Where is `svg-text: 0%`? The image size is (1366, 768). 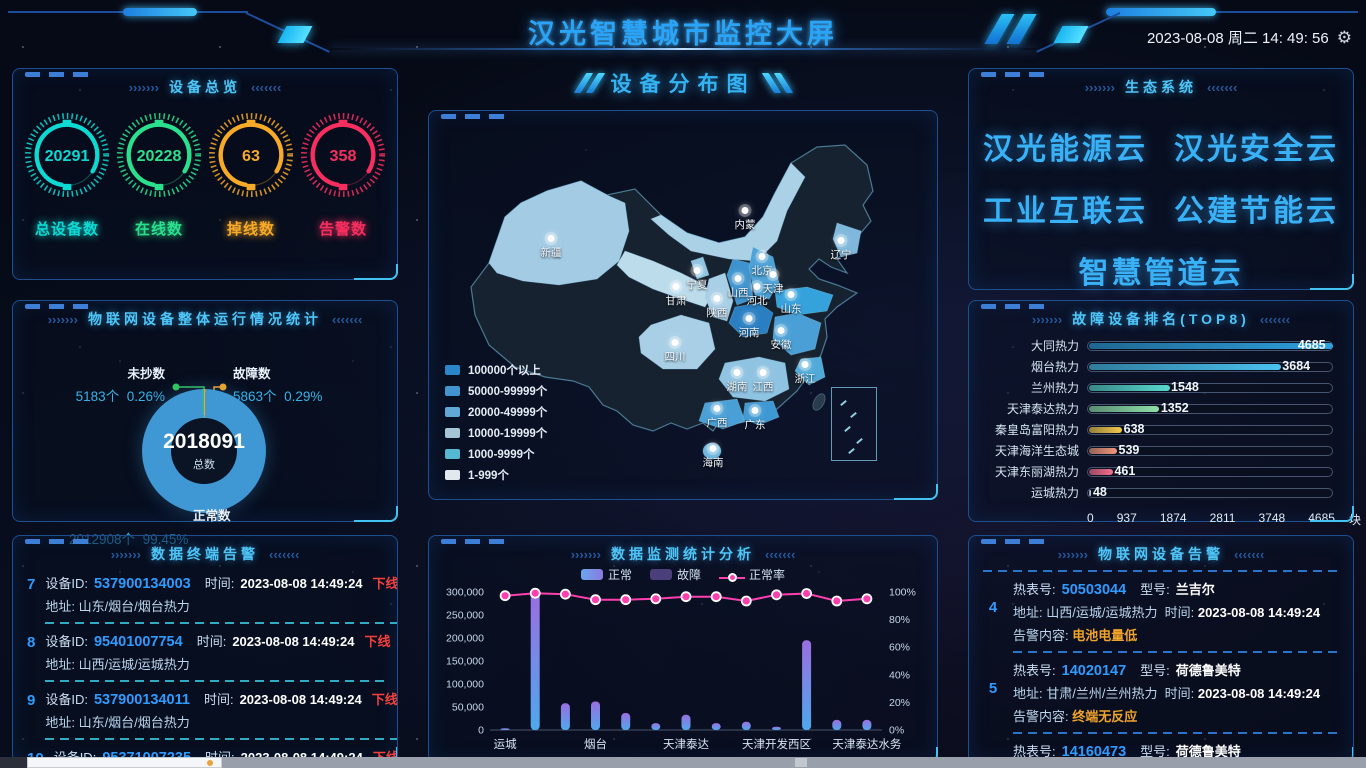 svg-text: 0% is located at coordinates (896, 731).